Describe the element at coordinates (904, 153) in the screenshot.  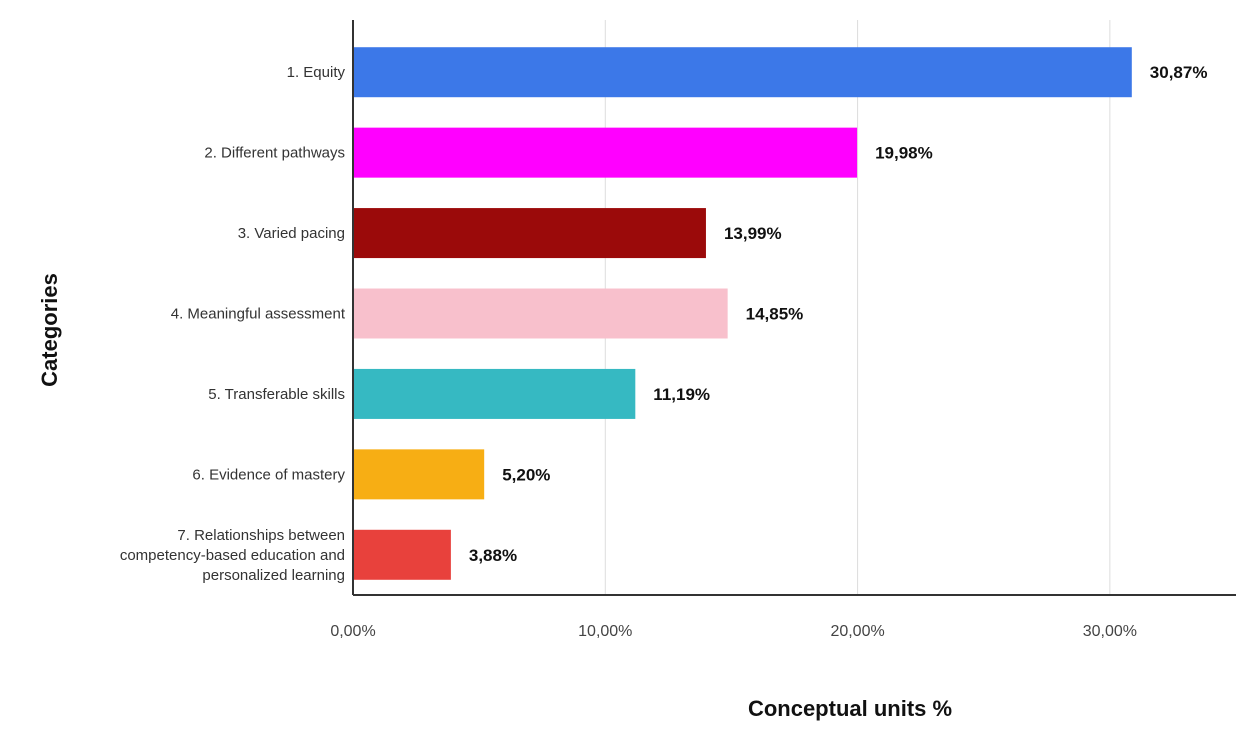
I see `bar-value-label: 19,98%` at that location.